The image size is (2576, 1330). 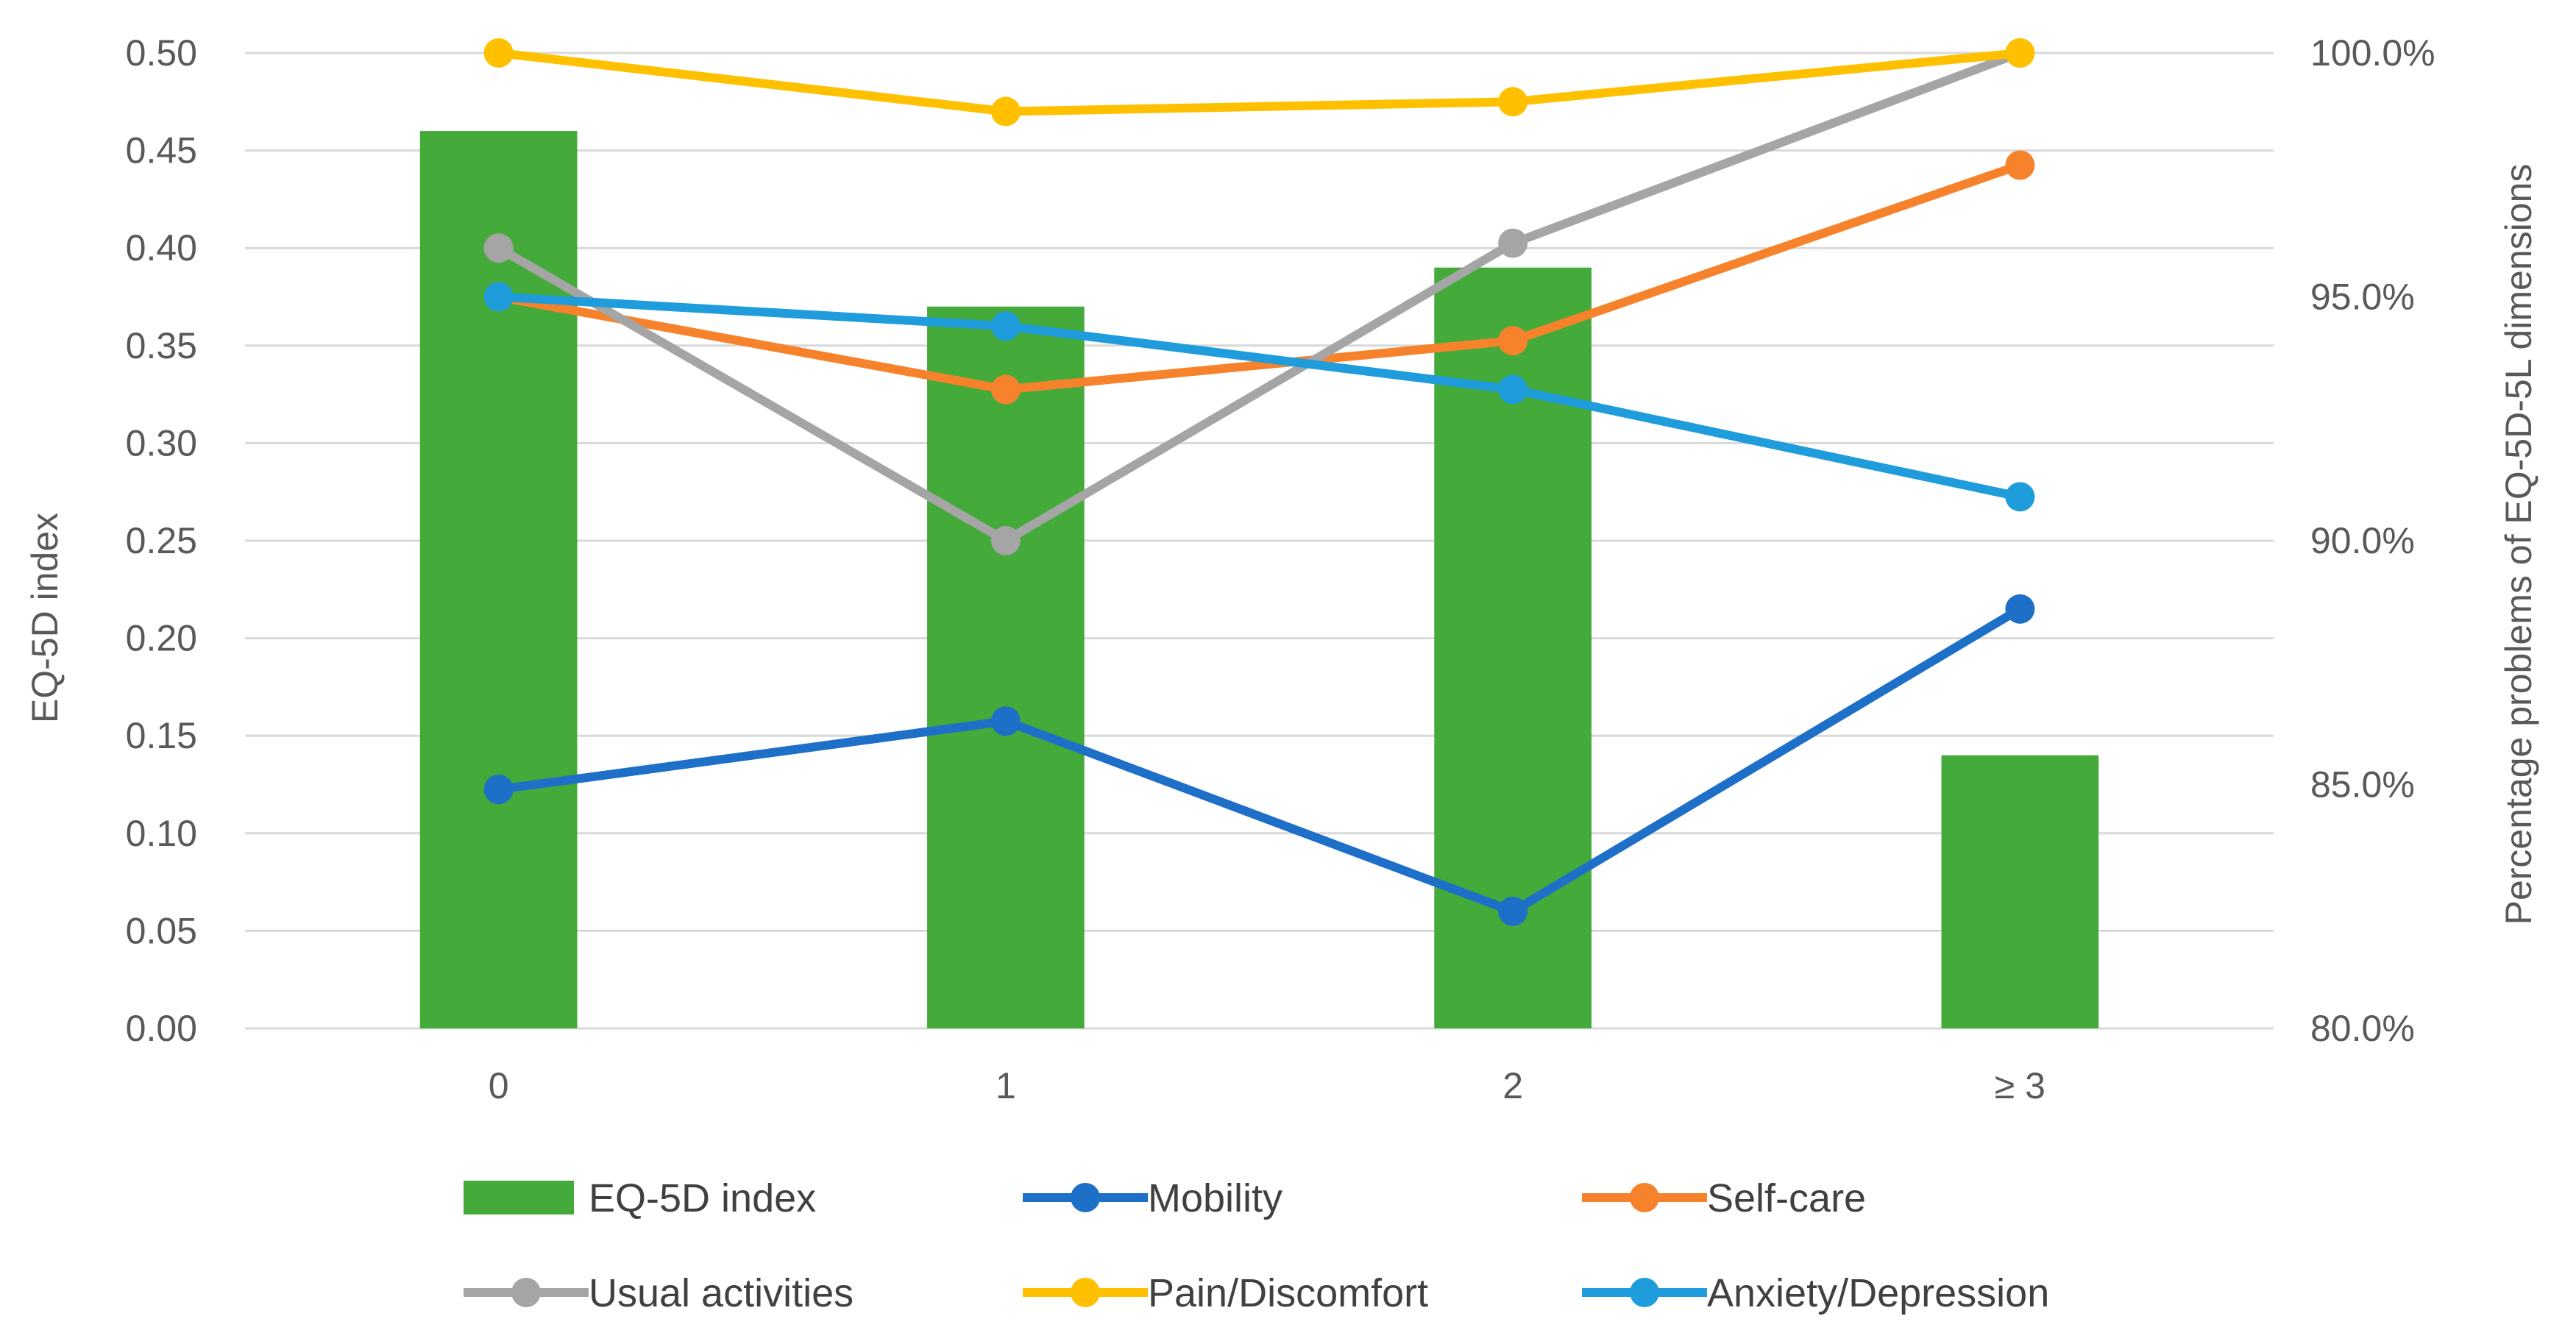 What do you see at coordinates (1259, 277) in the screenshot?
I see `line-self-care` at bounding box center [1259, 277].